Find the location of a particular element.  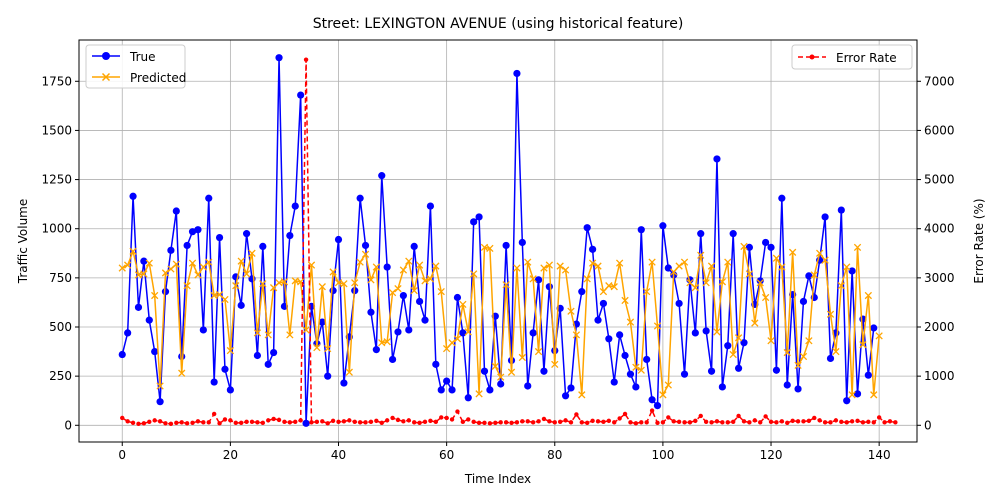

legend-error-label: Error Rate is located at coordinates (866, 58).